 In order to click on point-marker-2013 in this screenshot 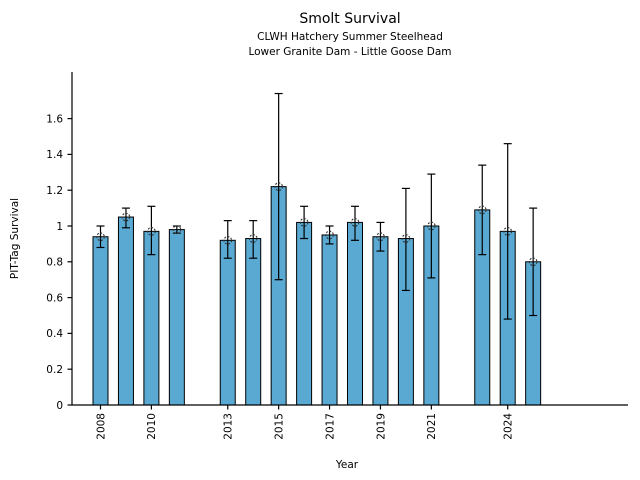, I will do `click(228, 240)`.